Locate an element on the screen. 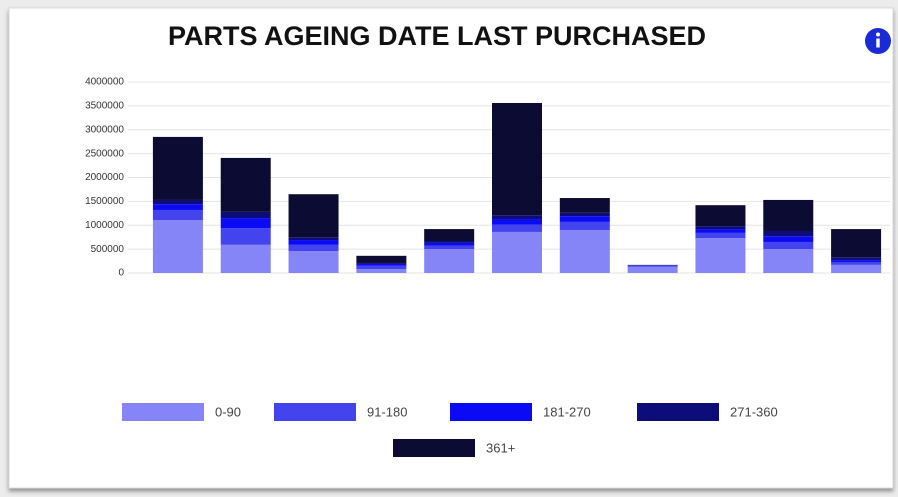 The height and width of the screenshot is (497, 898). y-tick-label: 0 is located at coordinates (121, 273).